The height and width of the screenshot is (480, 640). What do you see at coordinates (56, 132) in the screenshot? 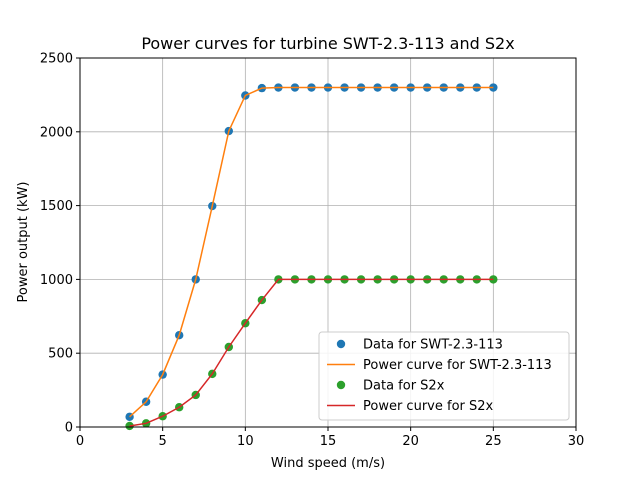
I see `y-tick-label: 2000` at bounding box center [56, 132].